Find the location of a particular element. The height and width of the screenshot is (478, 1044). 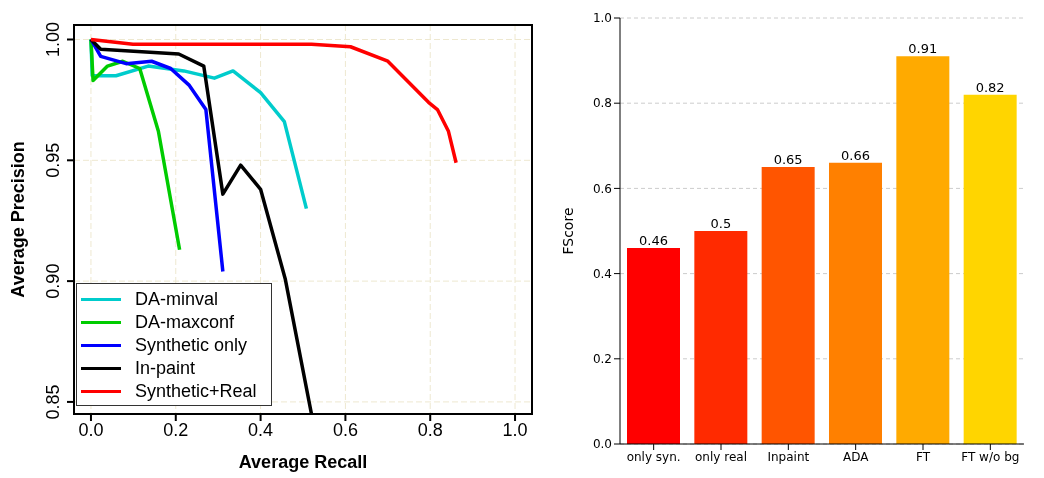

y-tick-label: 0.2 is located at coordinates (602, 359).